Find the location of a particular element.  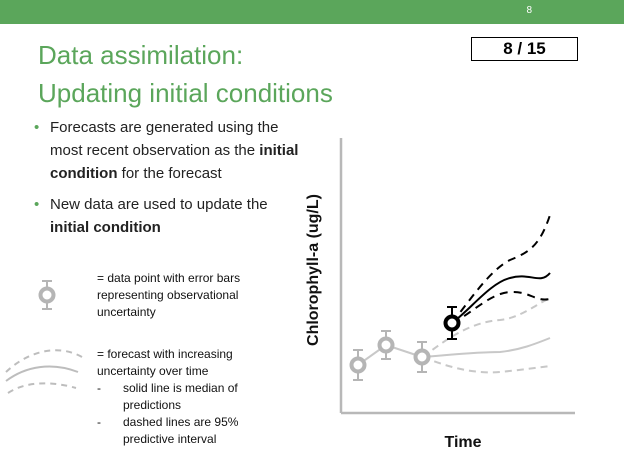

current-observation is located at coordinates (452, 323).